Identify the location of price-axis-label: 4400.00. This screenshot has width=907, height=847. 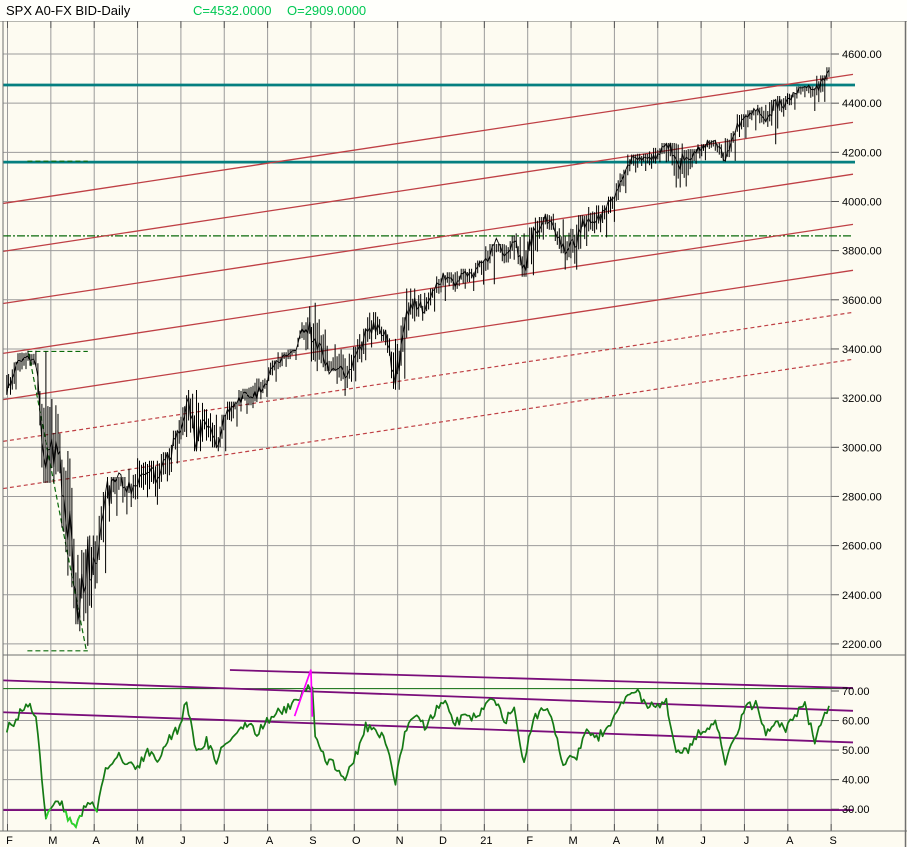
(862, 104).